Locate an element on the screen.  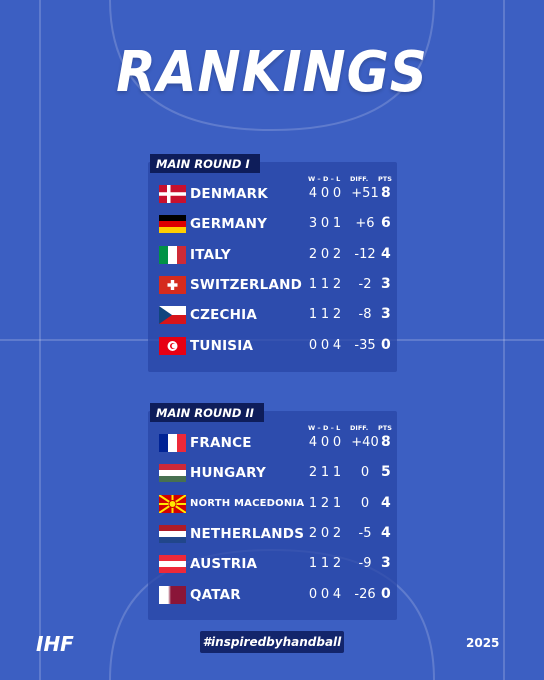
team-row: DENMARK 4 0 0 +51 8 is located at coordinates (272, 194).